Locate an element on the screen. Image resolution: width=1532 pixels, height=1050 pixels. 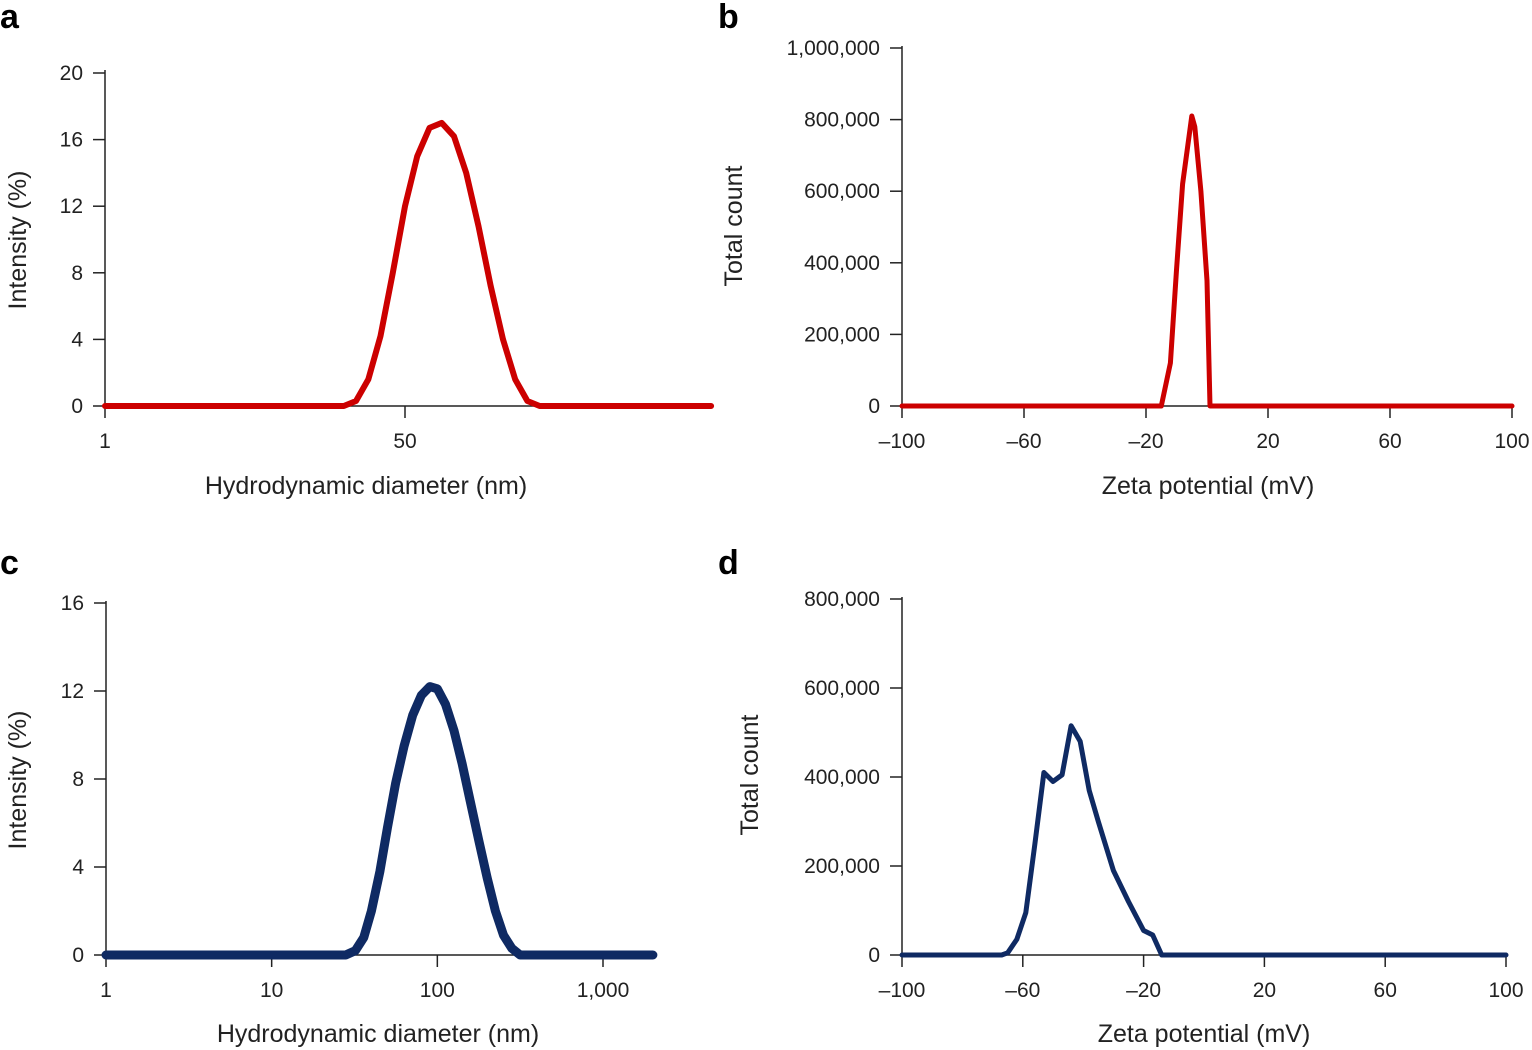
panel-letter-c: c is located at coordinates (9, 563).